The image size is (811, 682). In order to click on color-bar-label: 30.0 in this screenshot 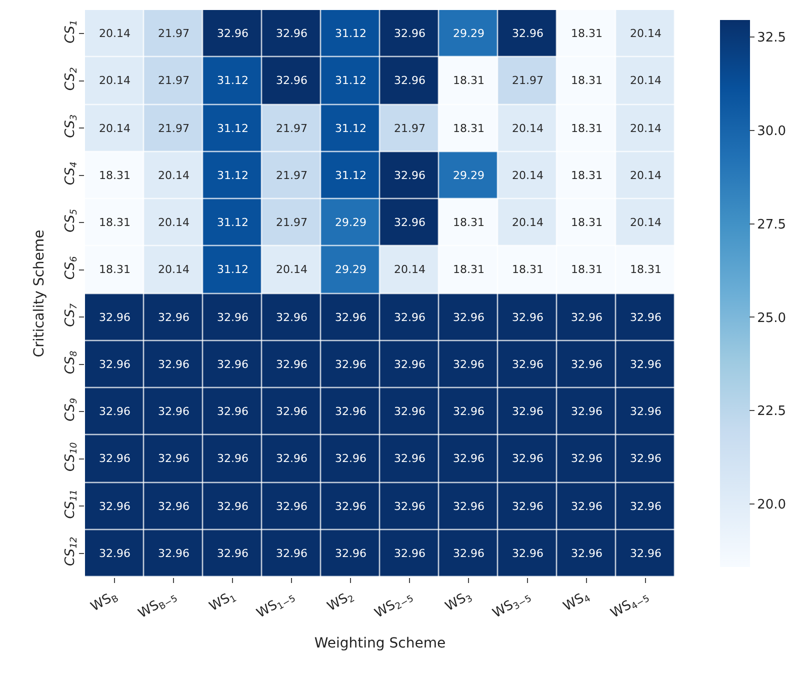, I will do `click(771, 132)`.